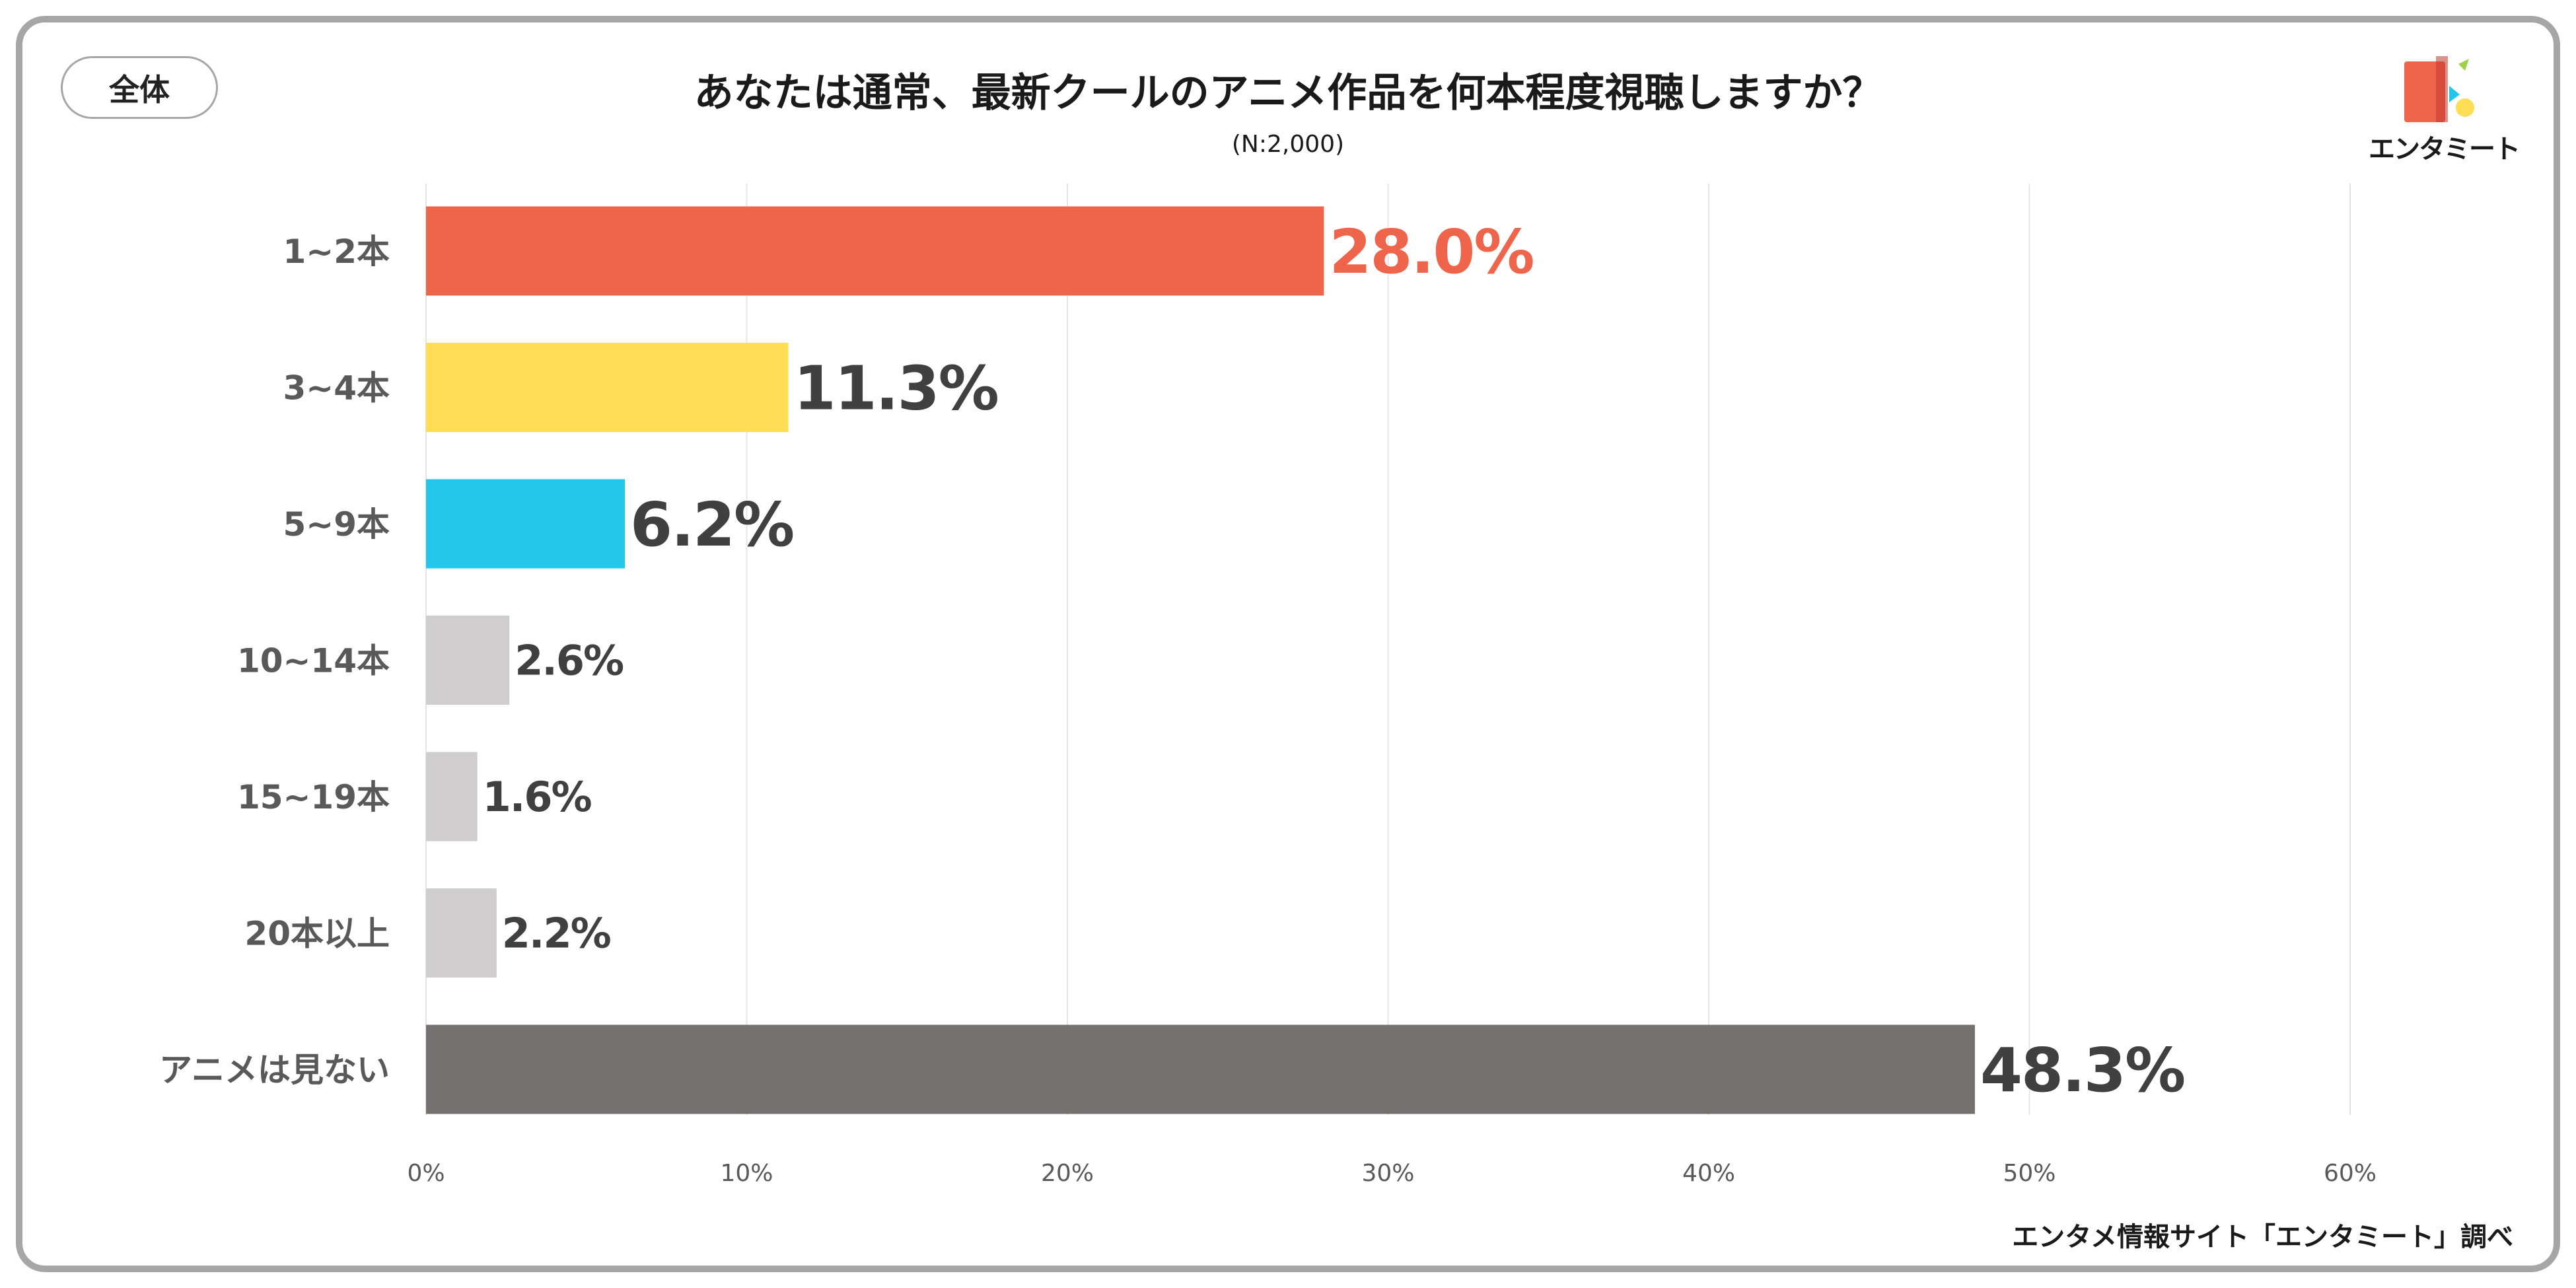  What do you see at coordinates (569, 661) in the screenshot?
I see `value-label: 2.6%` at bounding box center [569, 661].